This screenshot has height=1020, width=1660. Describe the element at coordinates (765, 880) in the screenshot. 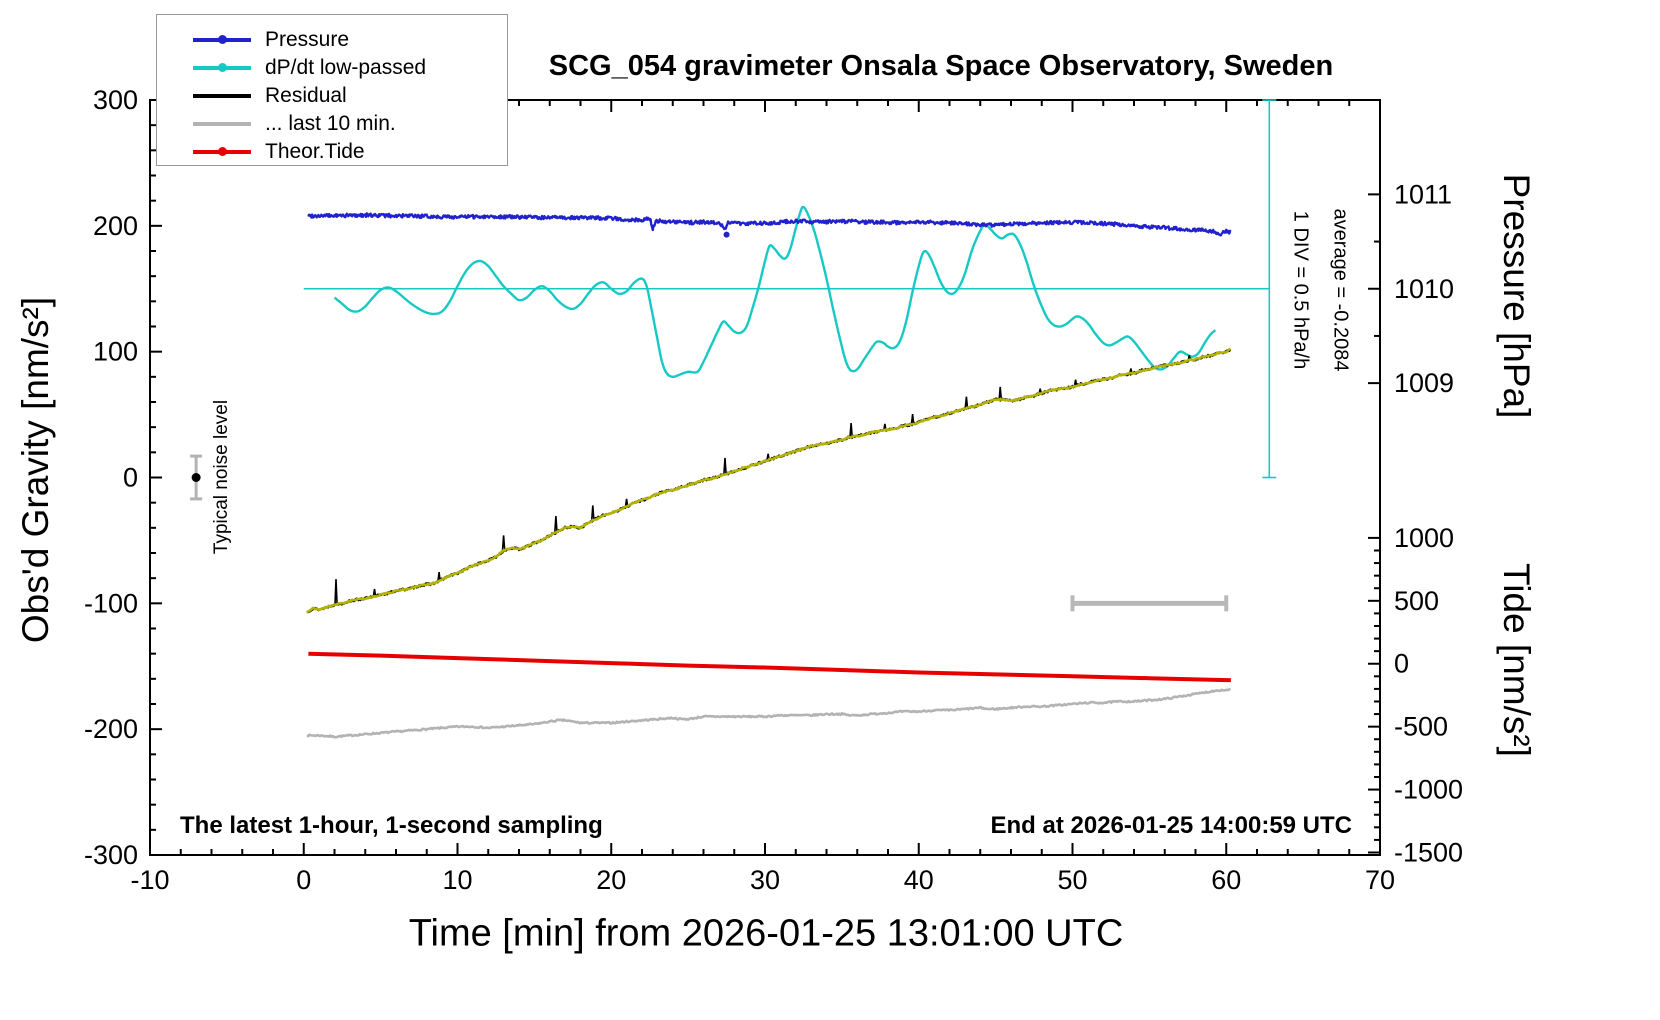

I see `svg-text: 30` at that location.